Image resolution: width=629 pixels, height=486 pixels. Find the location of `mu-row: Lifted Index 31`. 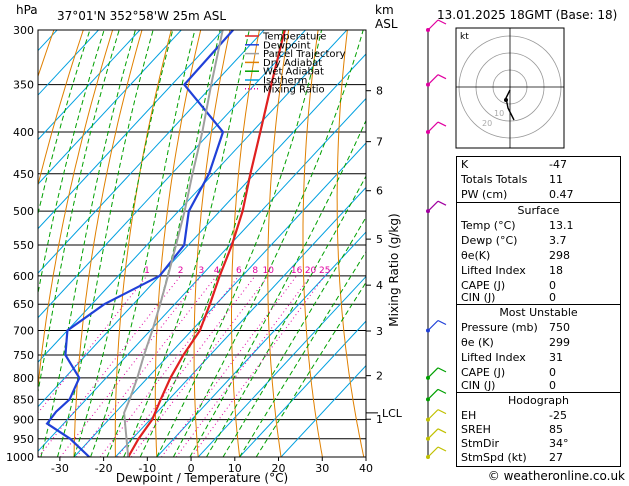

mu-row: Lifted Index 31 is located at coordinates (538, 358).